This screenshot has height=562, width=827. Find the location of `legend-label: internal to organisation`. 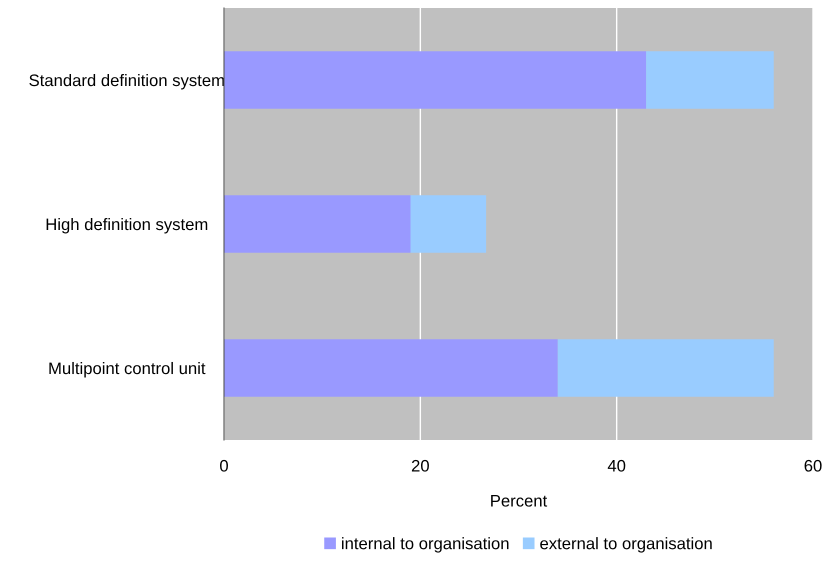

legend-label: internal to organisation is located at coordinates (425, 545).